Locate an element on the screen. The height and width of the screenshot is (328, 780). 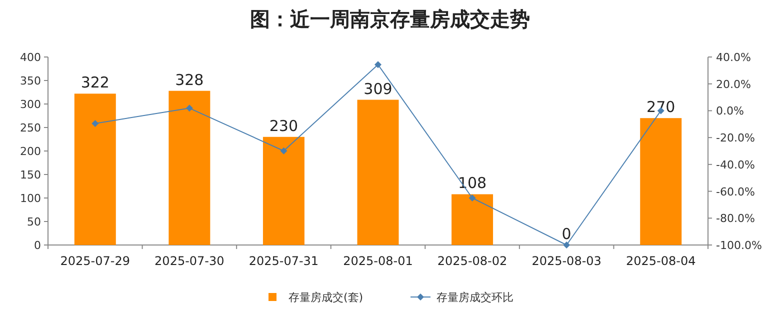
x-tick-label: 2025-08-02 is located at coordinates (472, 261).